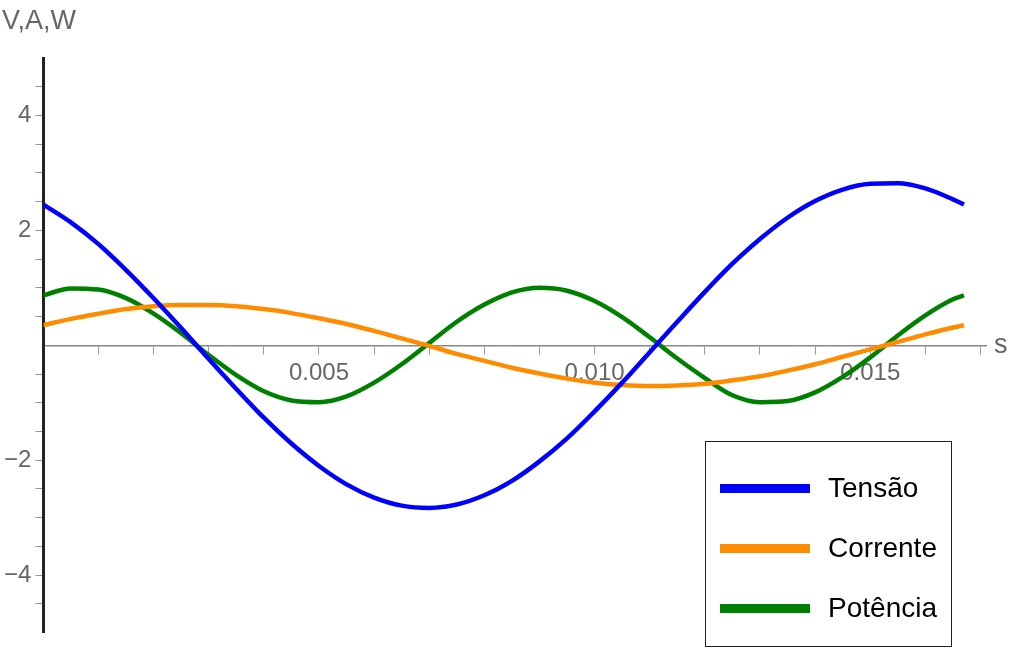 This screenshot has height=651, width=1020. Describe the element at coordinates (1001, 343) in the screenshot. I see `x-axis-title: s` at that location.